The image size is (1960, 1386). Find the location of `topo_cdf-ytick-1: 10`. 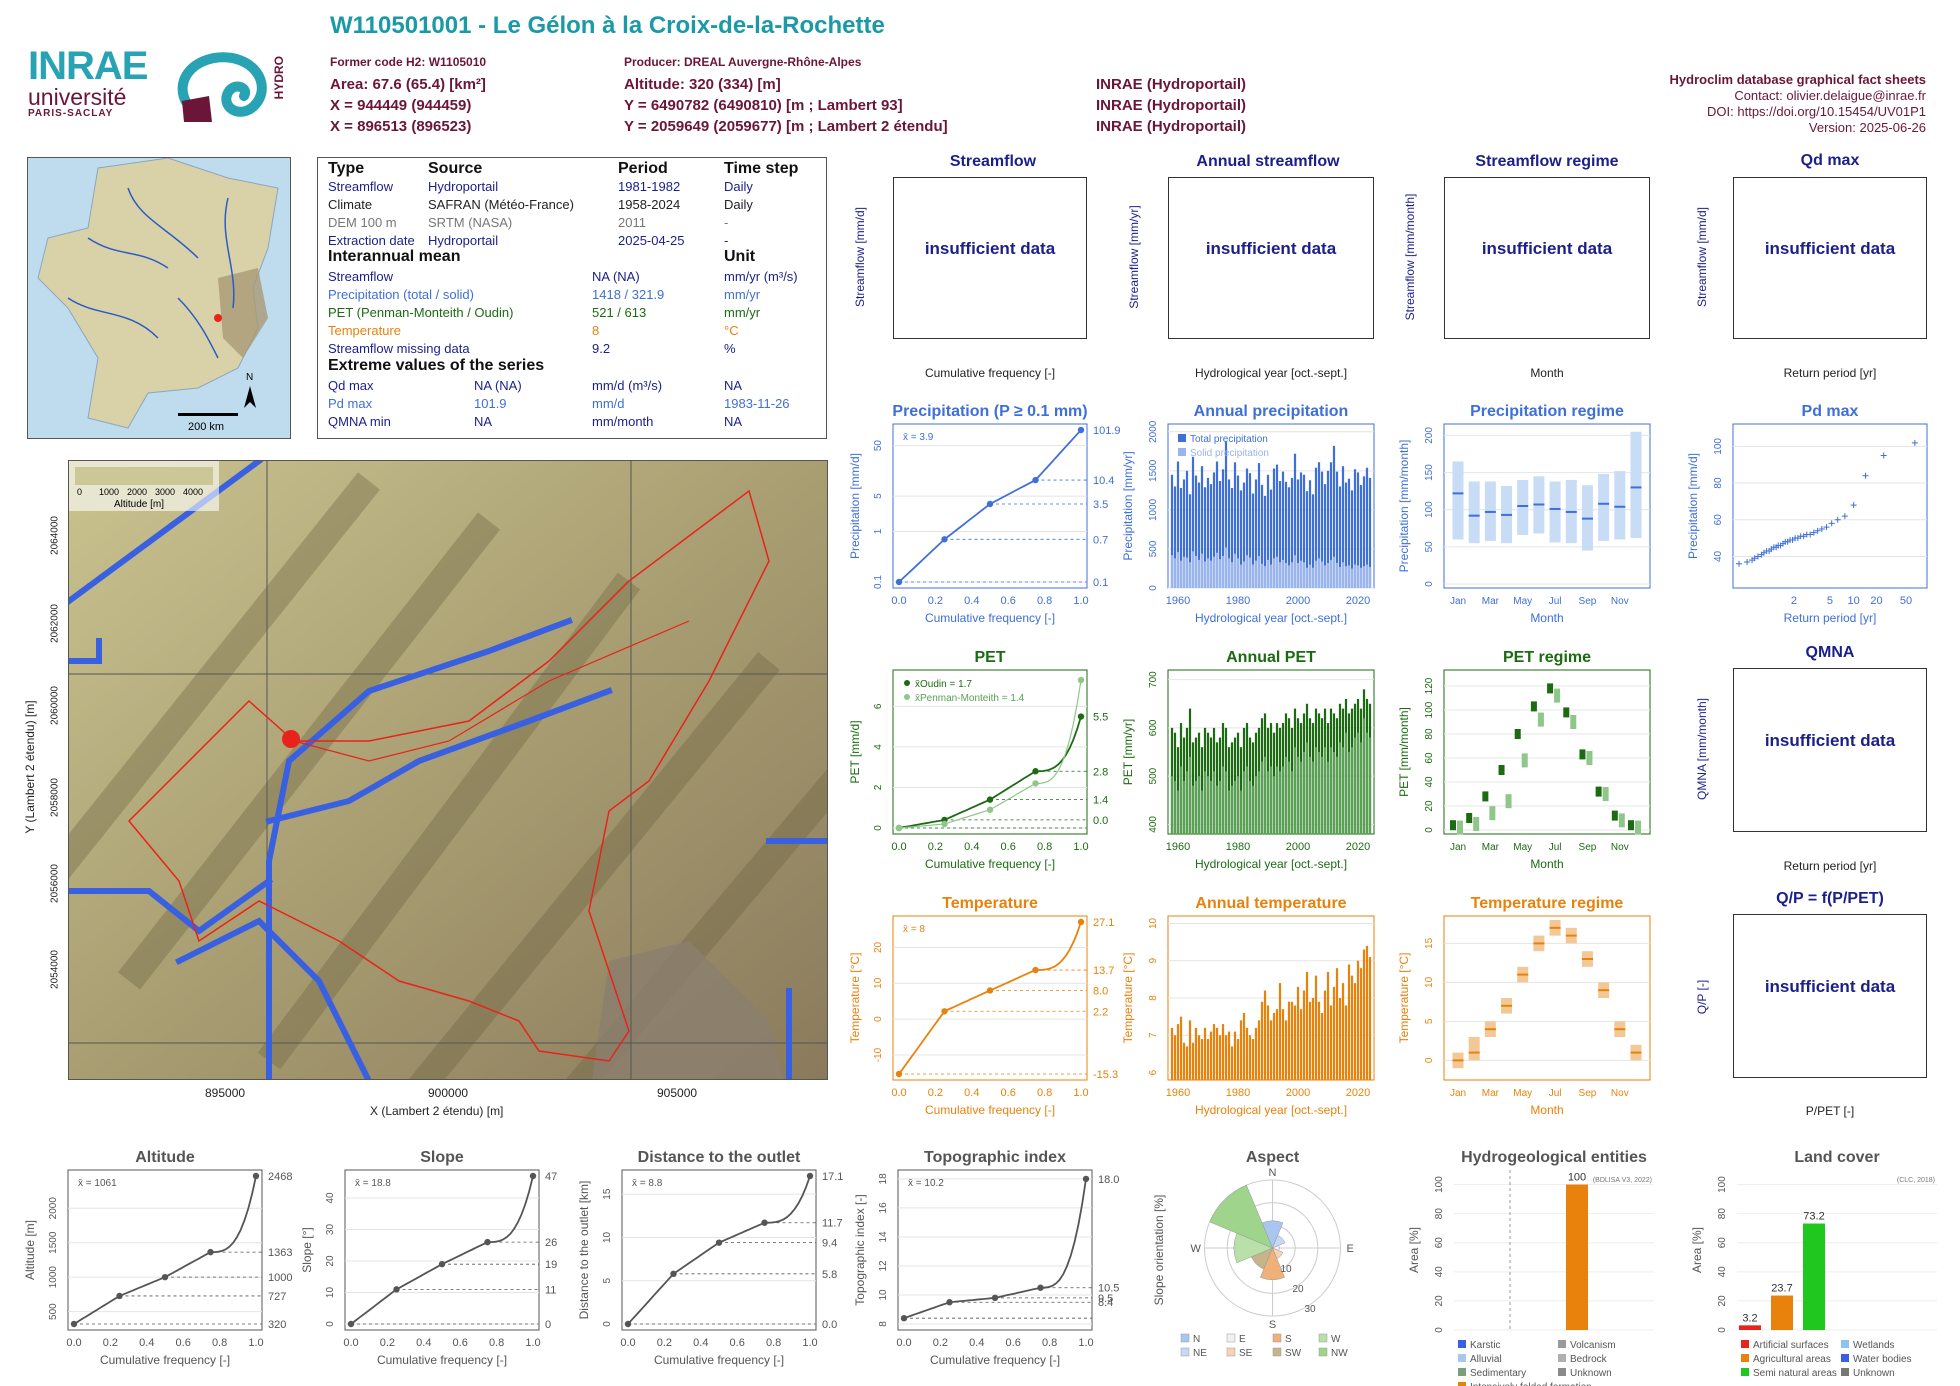

topo_cdf-ytick-1: 10 is located at coordinates (883, 1295).